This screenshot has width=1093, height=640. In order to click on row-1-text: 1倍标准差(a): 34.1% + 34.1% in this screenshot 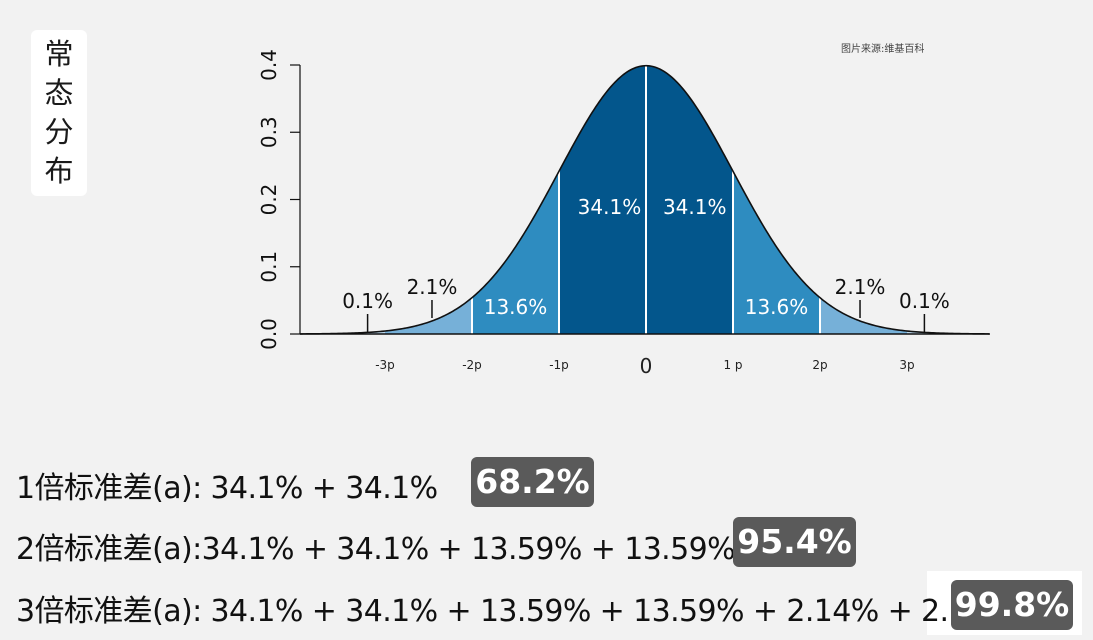, I will do `click(227, 488)`.